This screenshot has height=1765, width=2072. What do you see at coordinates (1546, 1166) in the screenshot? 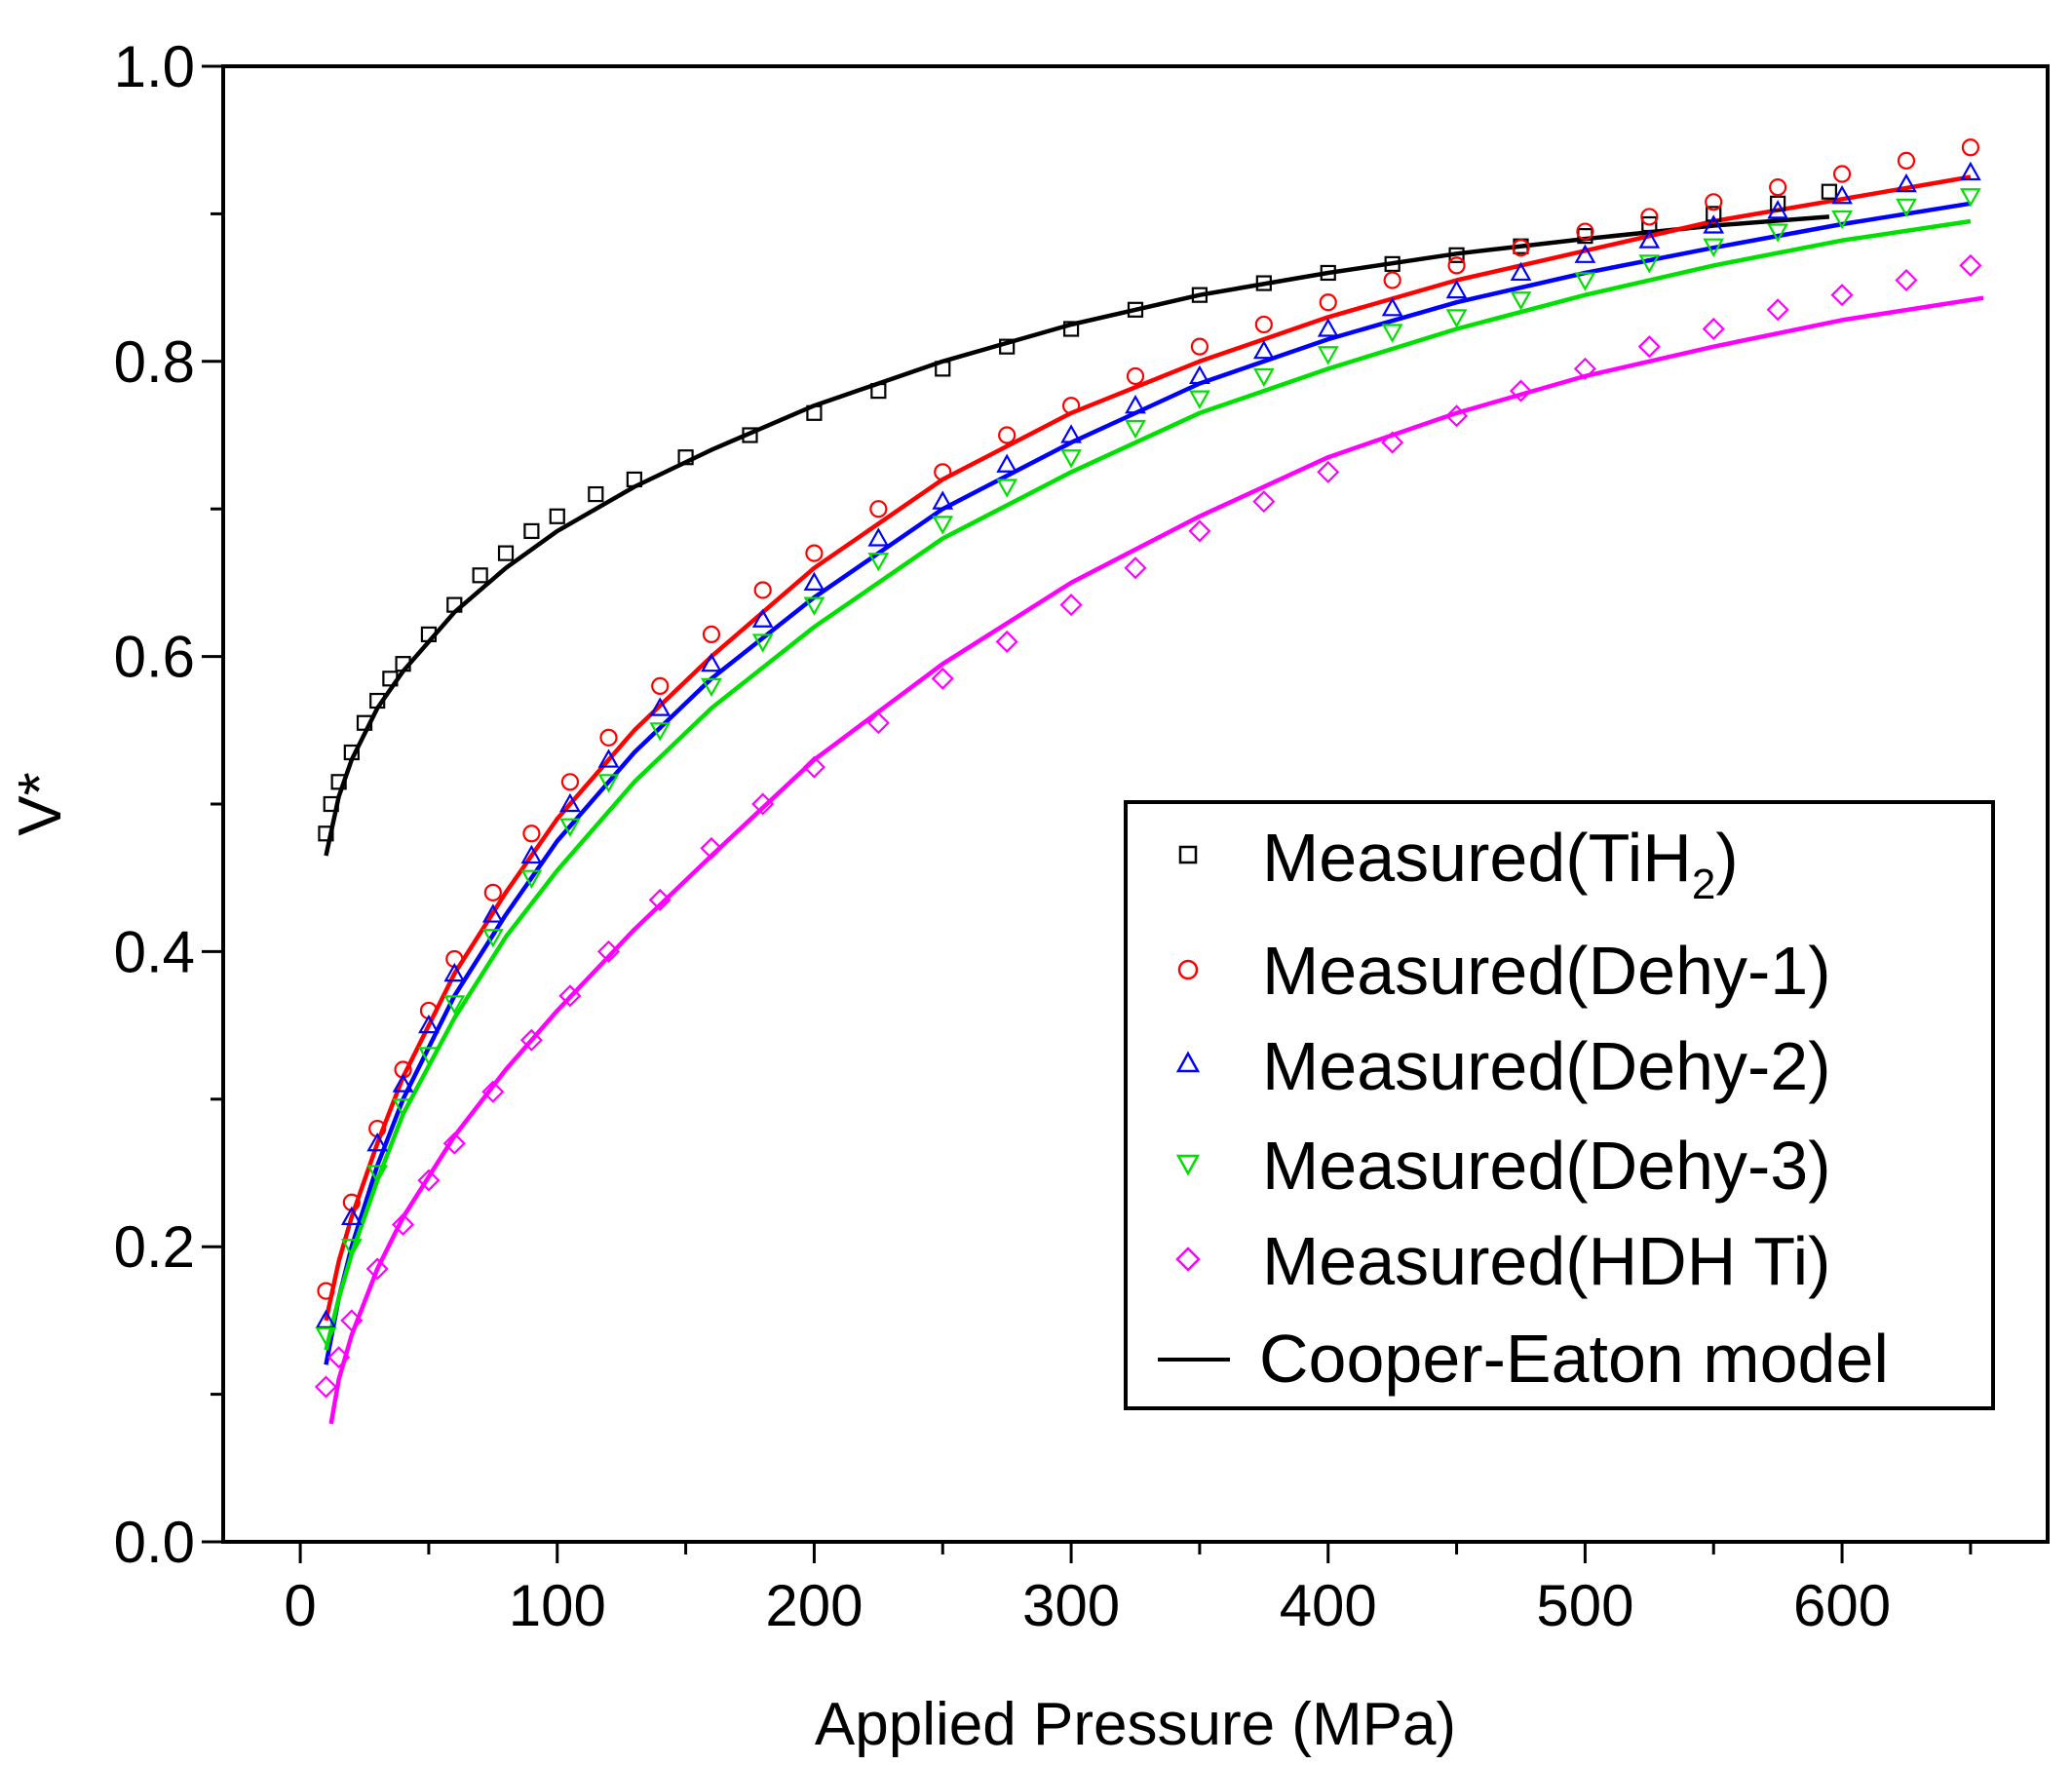
I see `legend-label-dehy-3: Measured(Dehy-3)` at bounding box center [1546, 1166].